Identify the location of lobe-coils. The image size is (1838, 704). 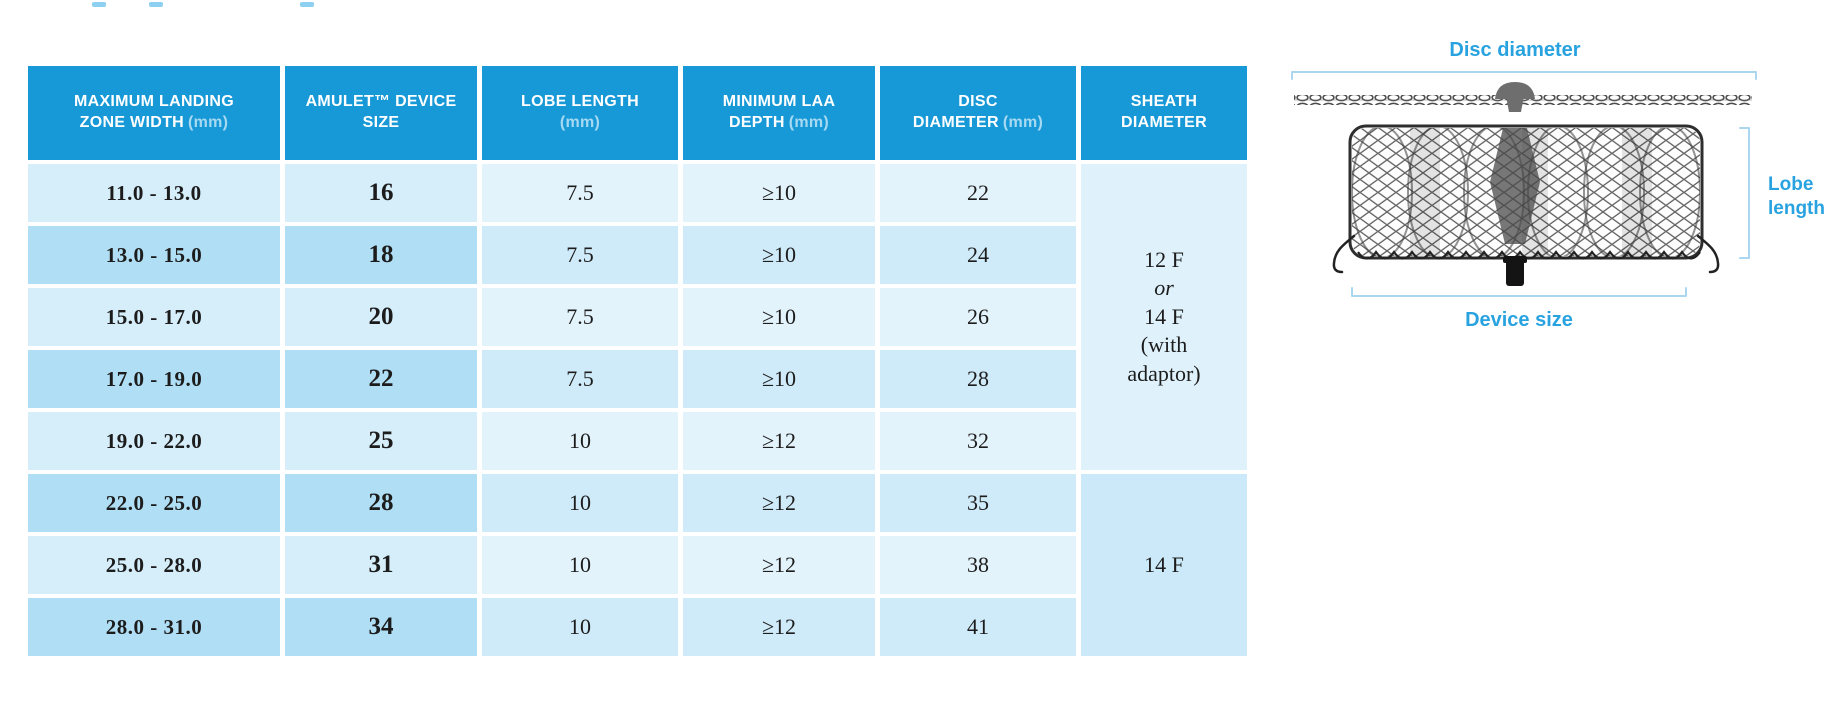
(1526, 192).